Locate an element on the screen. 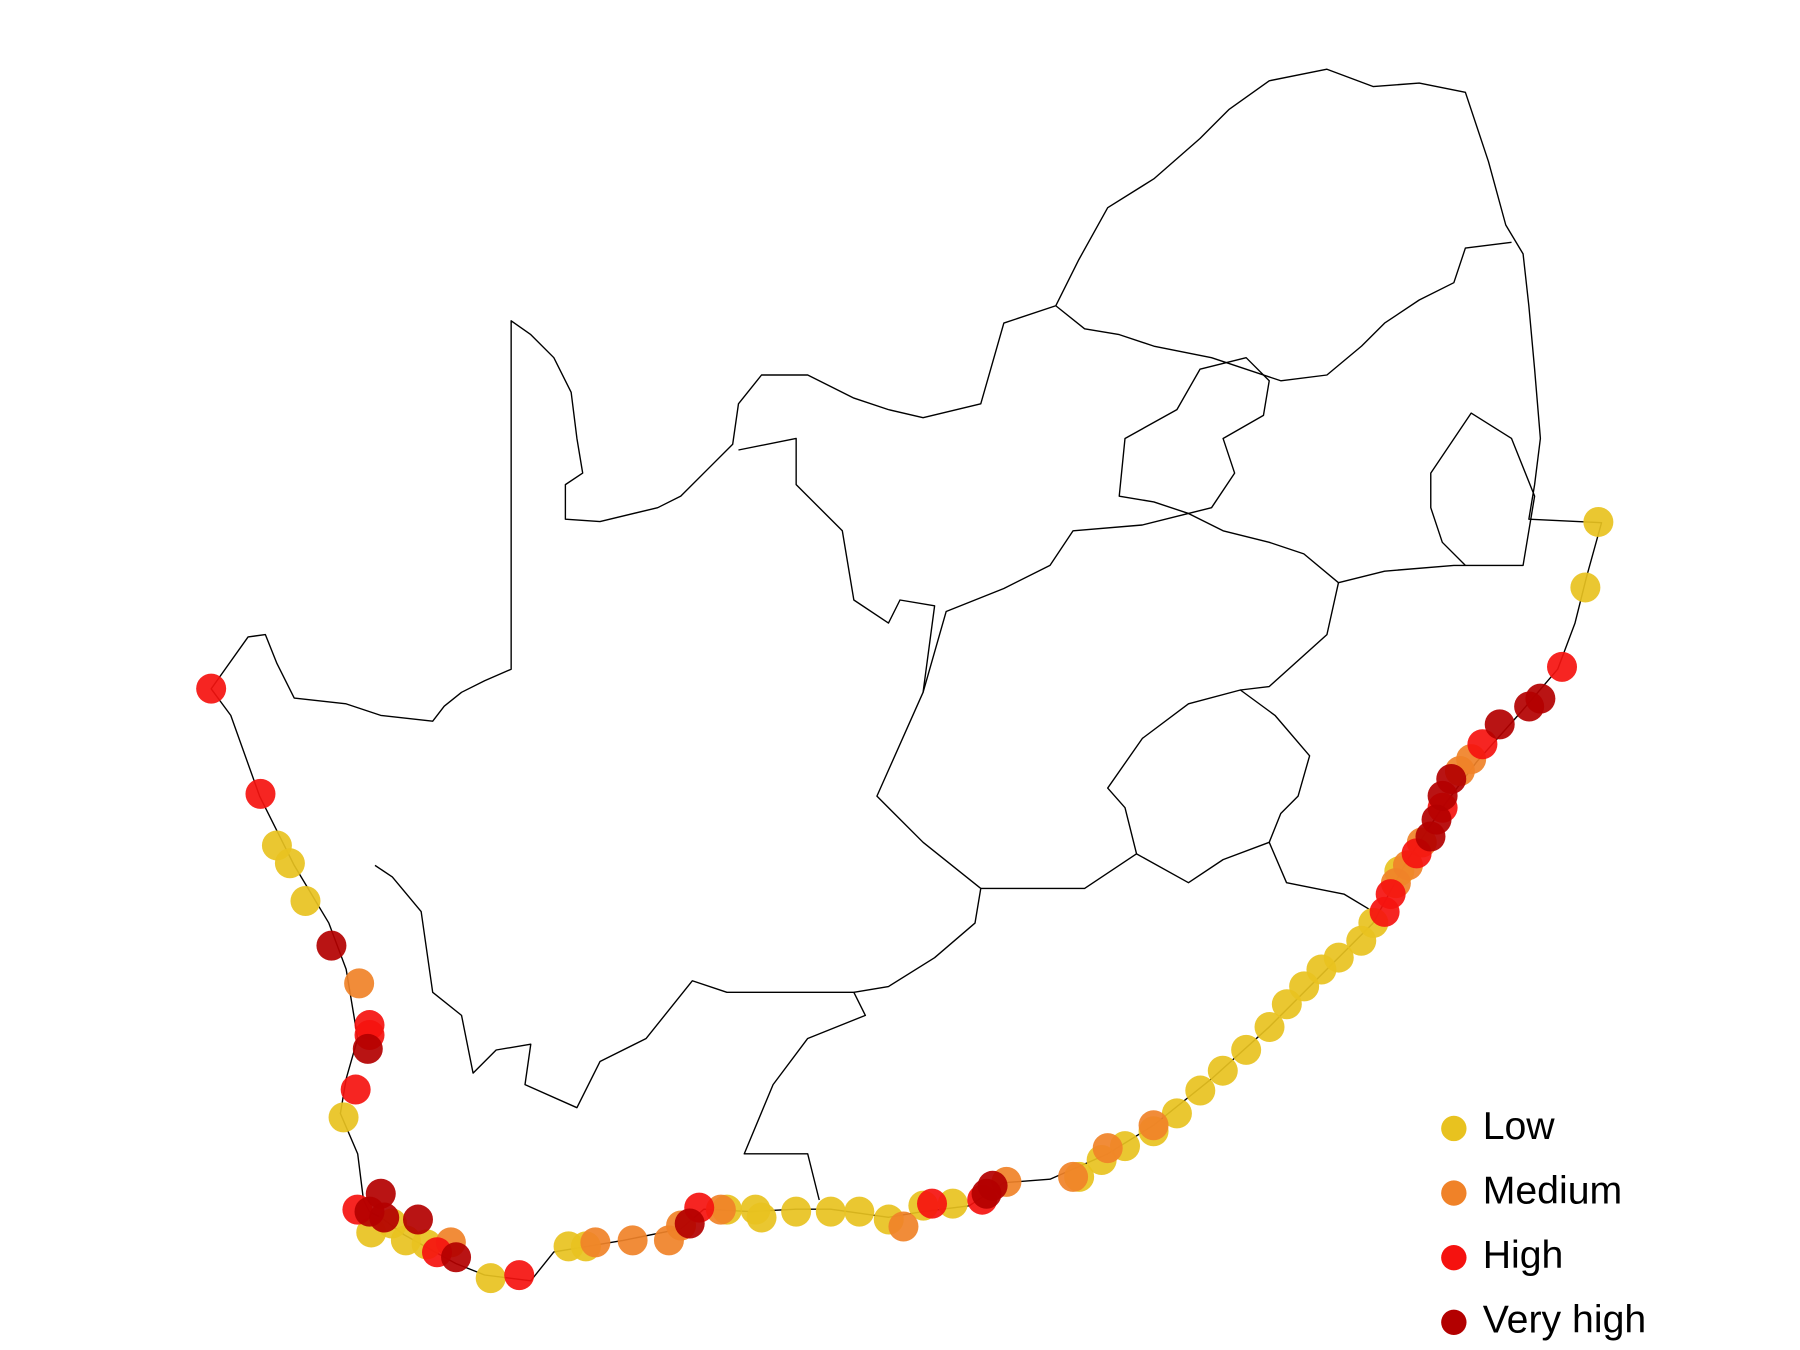 The height and width of the screenshot is (1350, 1800). legend-label: Medium is located at coordinates (1553, 1190).